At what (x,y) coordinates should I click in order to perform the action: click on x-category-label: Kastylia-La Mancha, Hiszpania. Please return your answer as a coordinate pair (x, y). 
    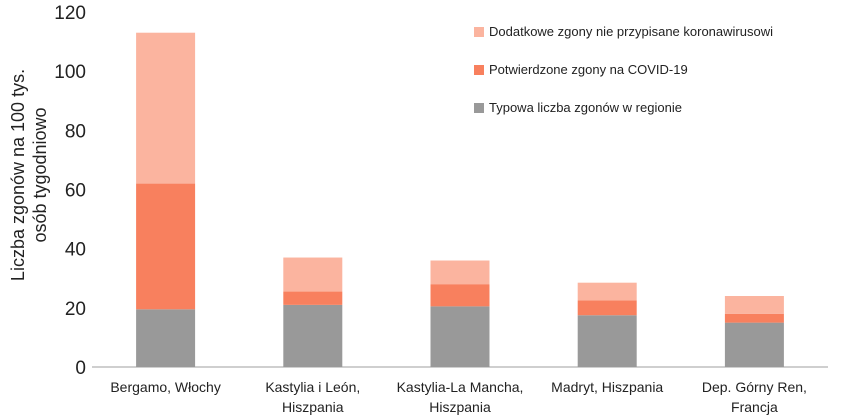
    Looking at the image, I should click on (460, 397).